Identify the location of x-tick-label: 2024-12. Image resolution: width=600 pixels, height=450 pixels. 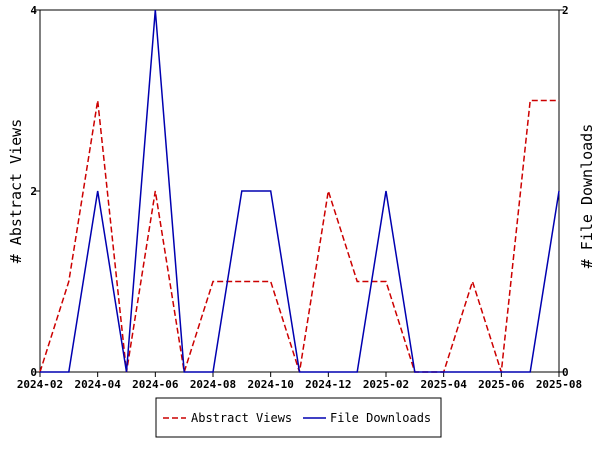
(328, 384).